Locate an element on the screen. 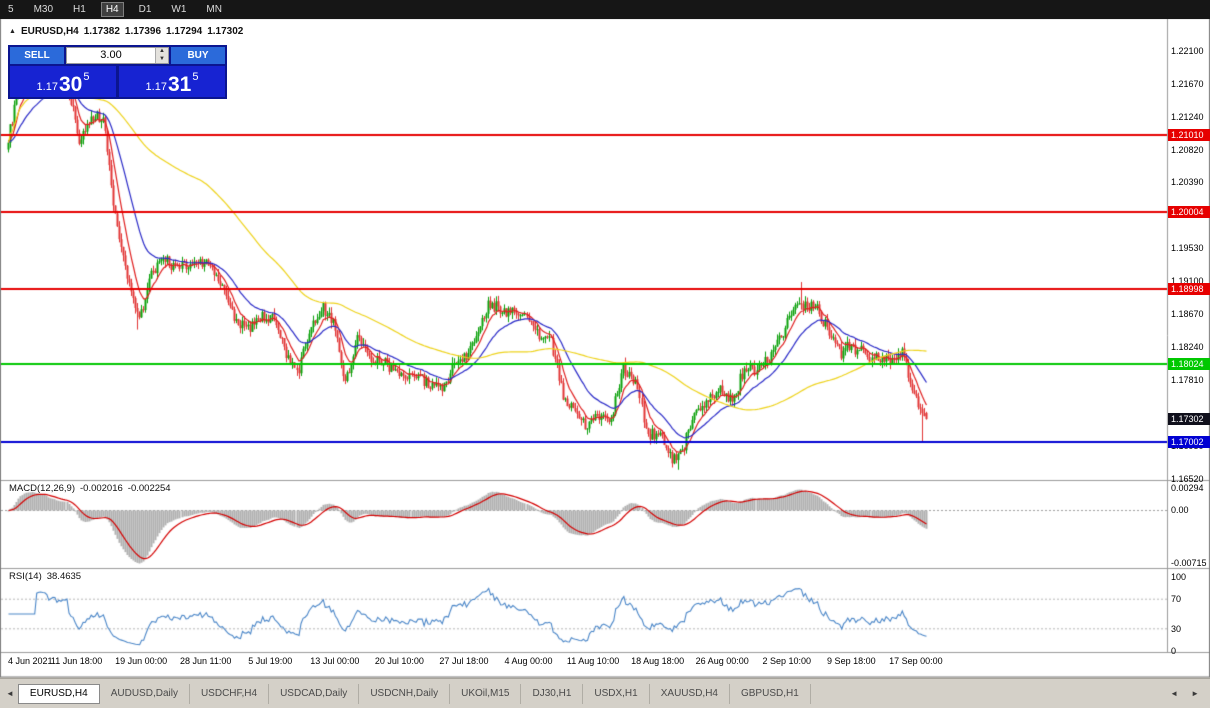 The image size is (1210, 708). tab-scroll-right-group: ◄ ► is located at coordinates (1187, 693).